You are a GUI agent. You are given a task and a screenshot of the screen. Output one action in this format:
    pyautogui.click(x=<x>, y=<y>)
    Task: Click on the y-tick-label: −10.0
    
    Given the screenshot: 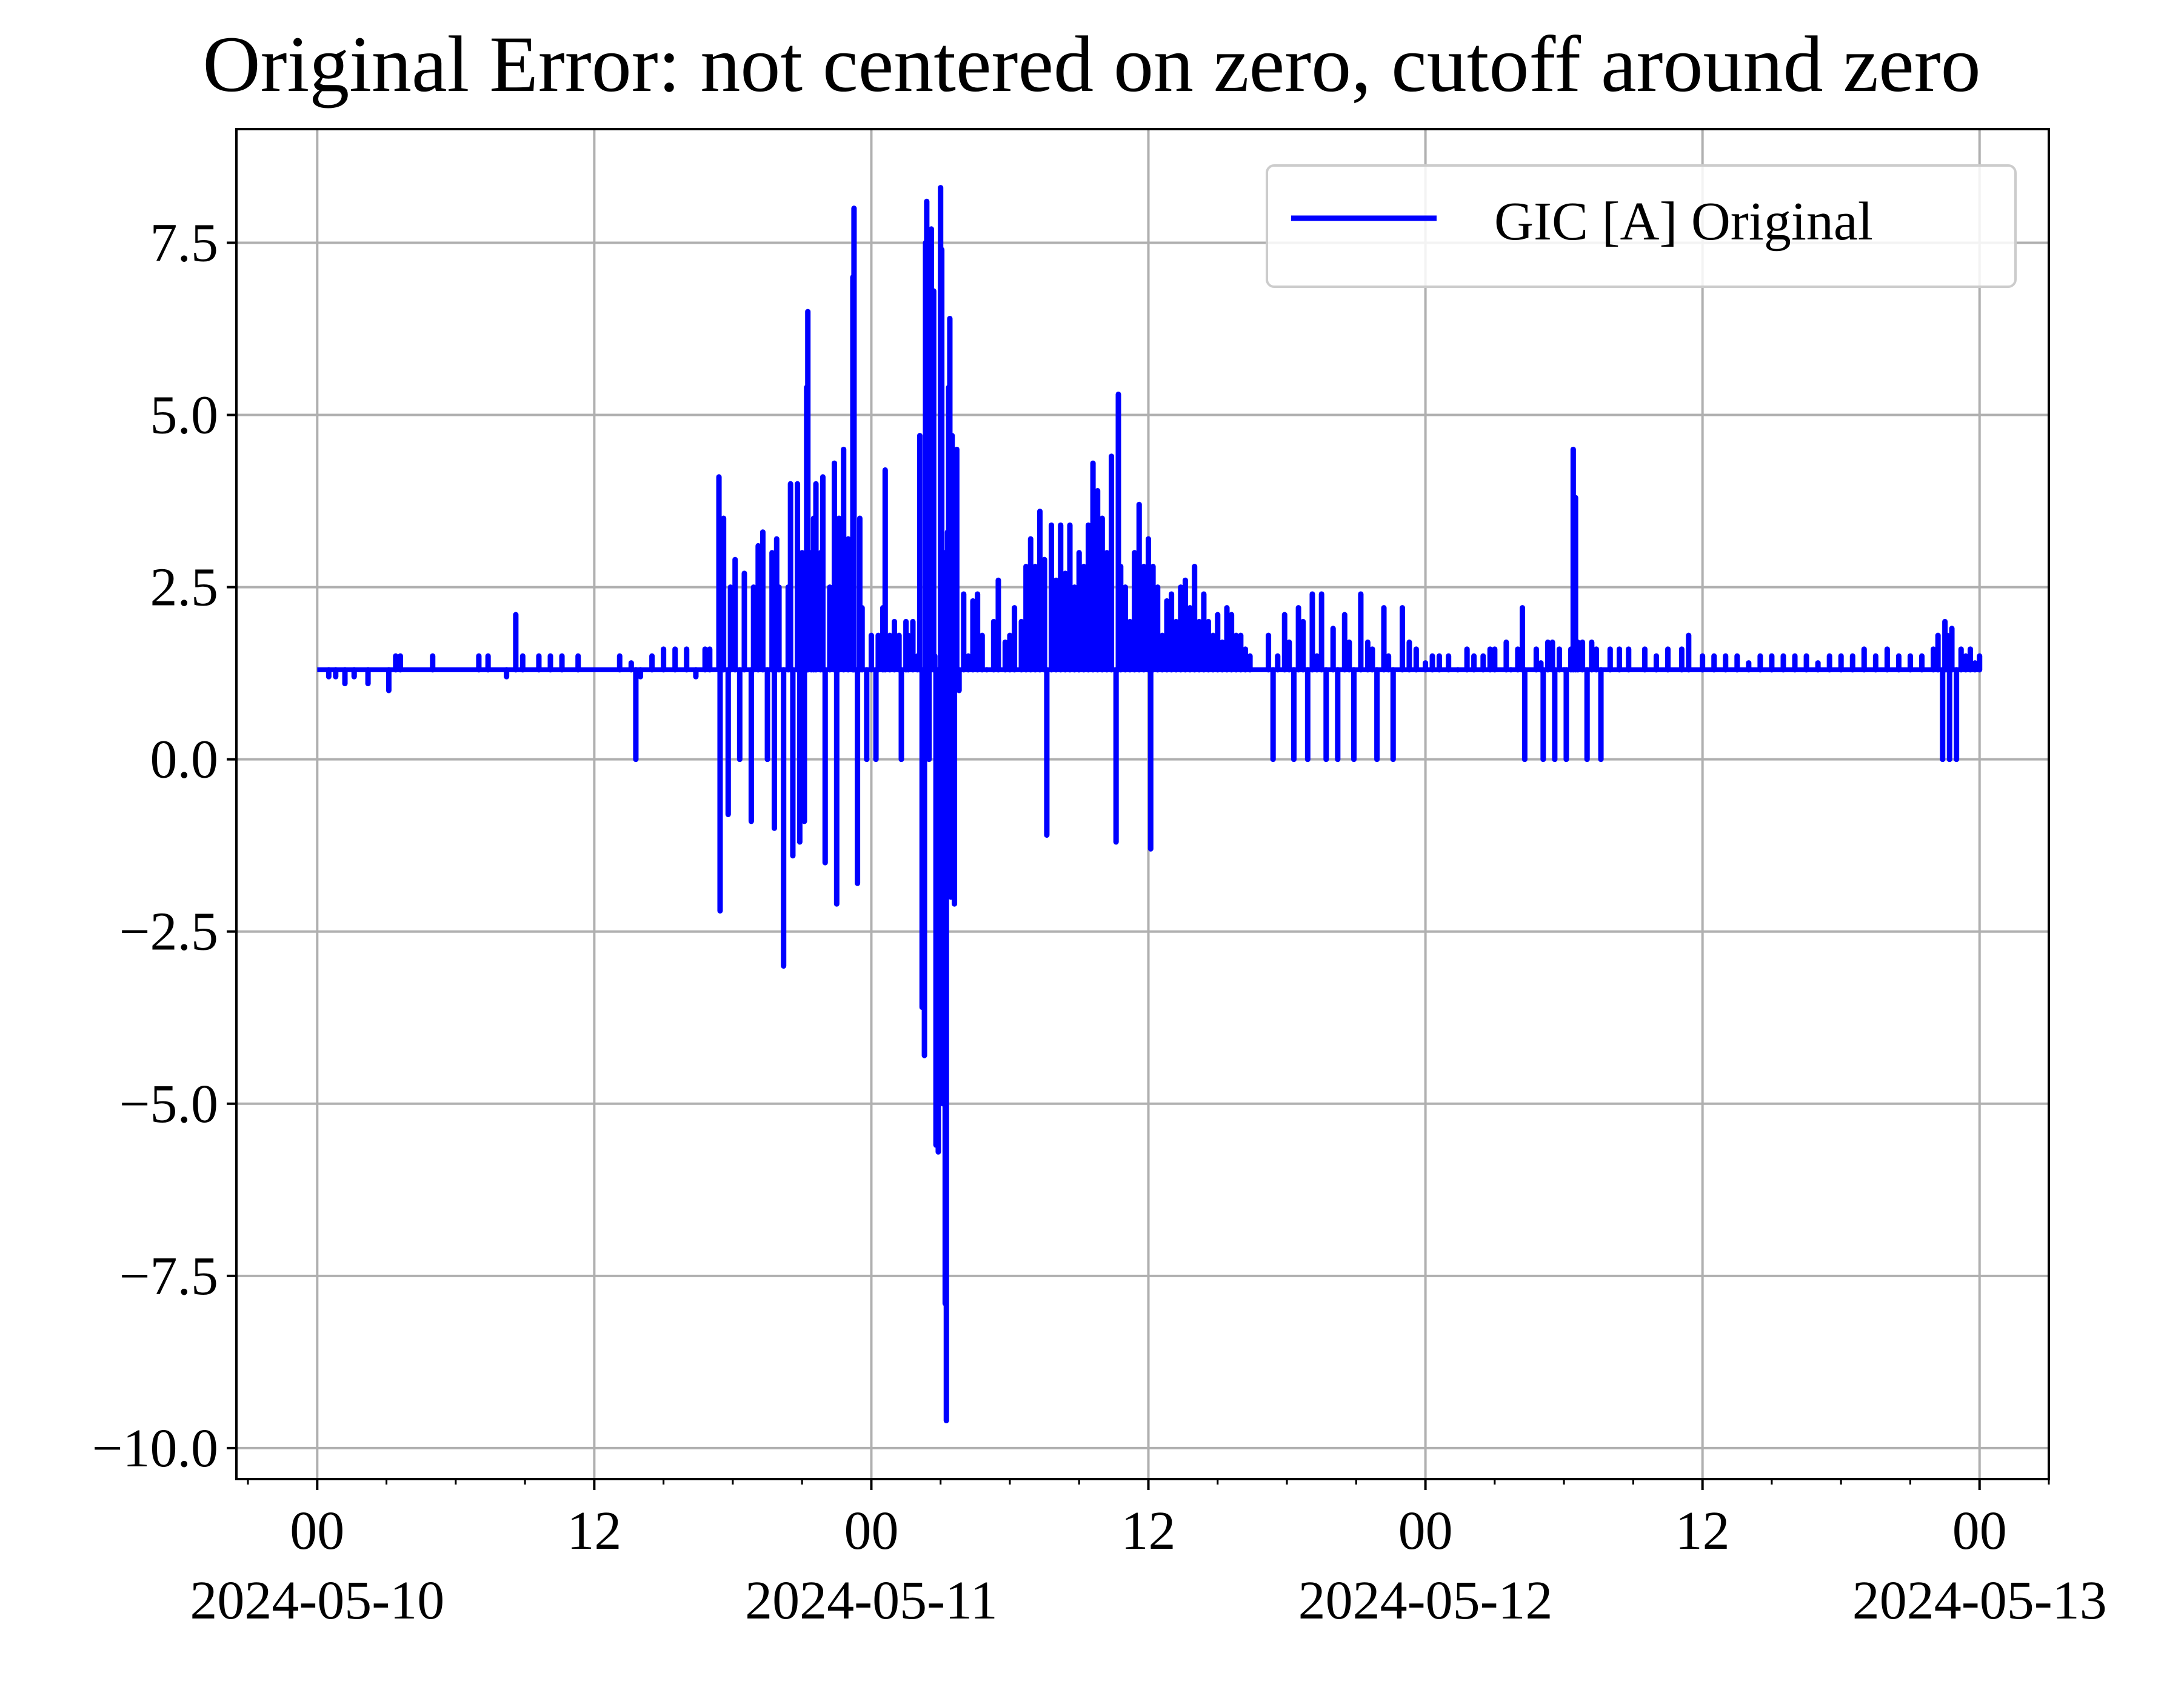 What is the action you would take?
    pyautogui.click(x=155, y=1448)
    